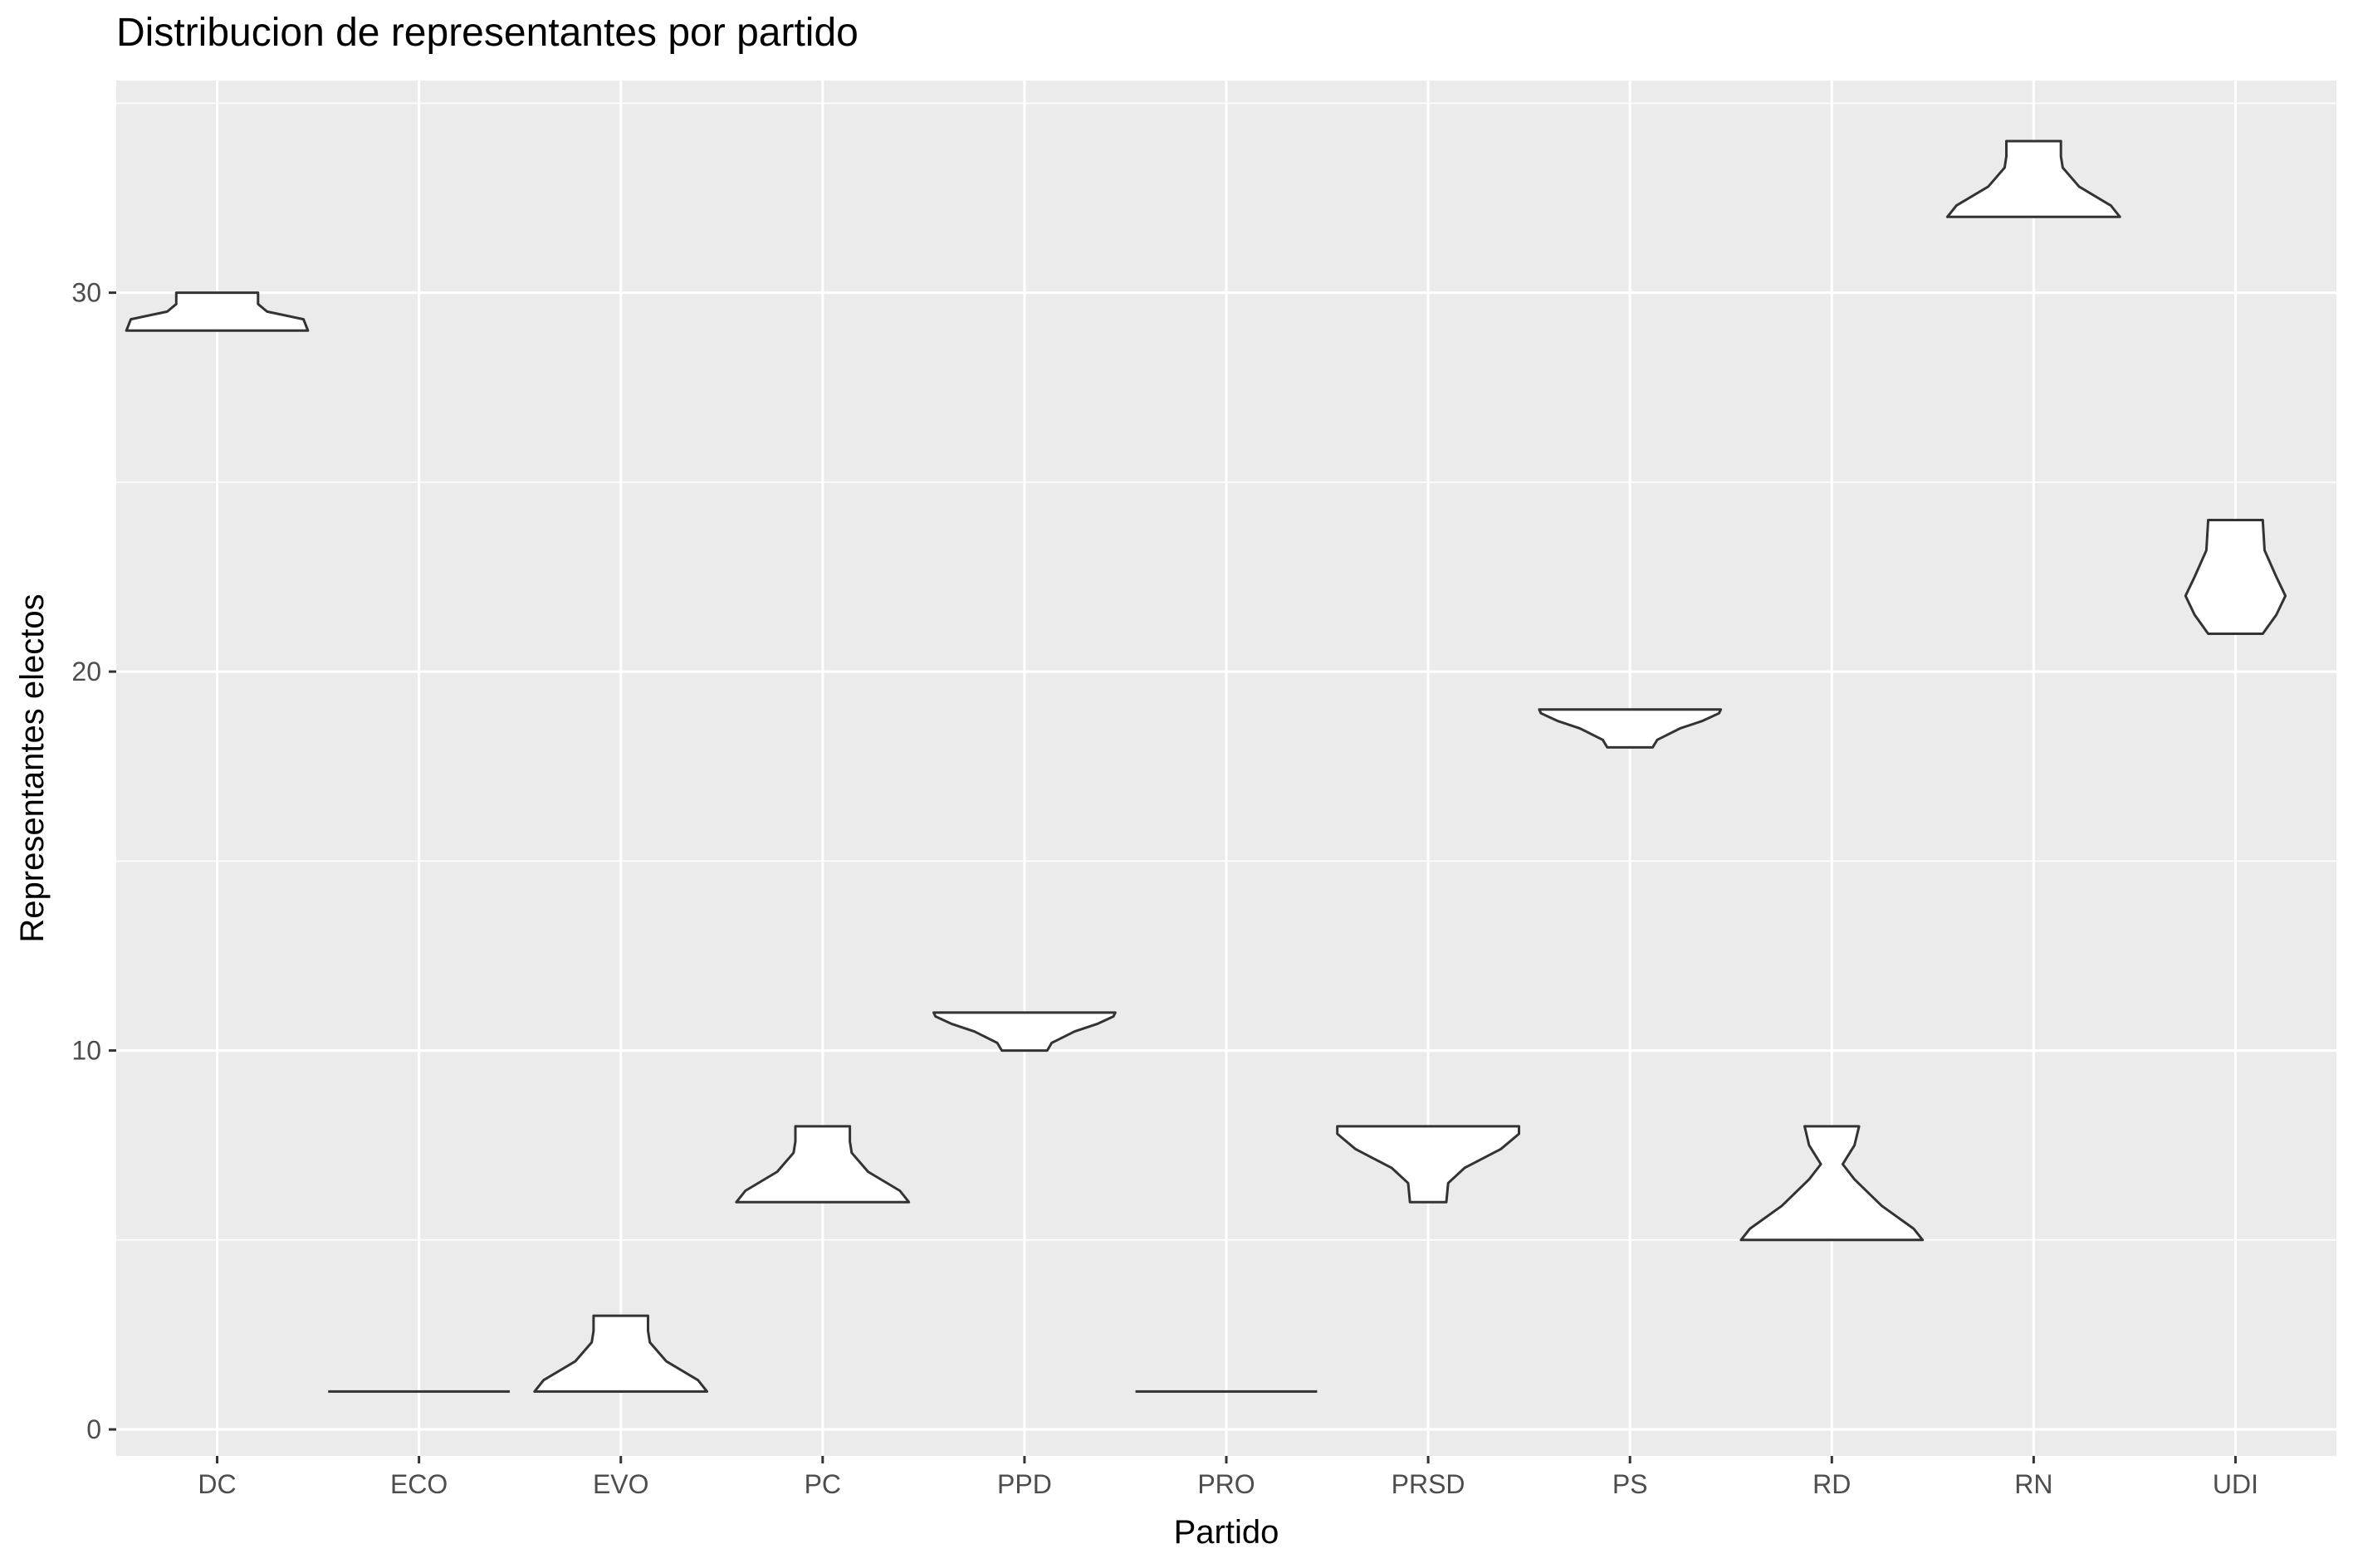  What do you see at coordinates (2033, 1484) in the screenshot?
I see `x-tick-label: RN` at bounding box center [2033, 1484].